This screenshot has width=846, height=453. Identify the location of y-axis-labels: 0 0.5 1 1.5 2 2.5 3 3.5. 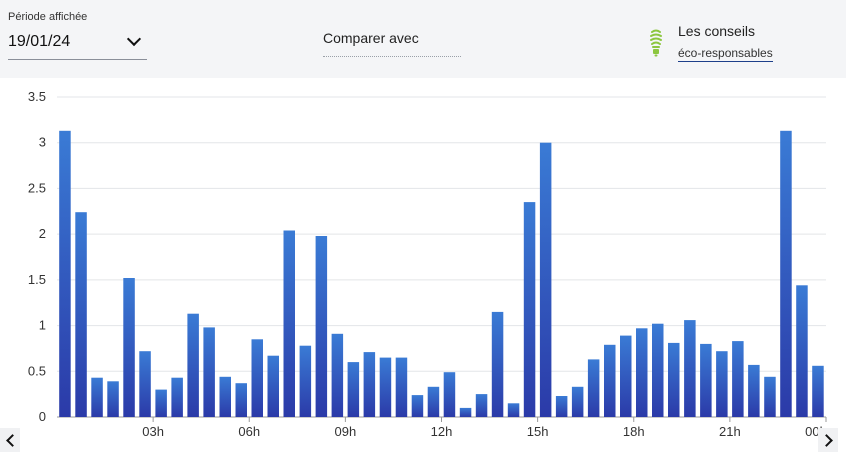
(37, 256).